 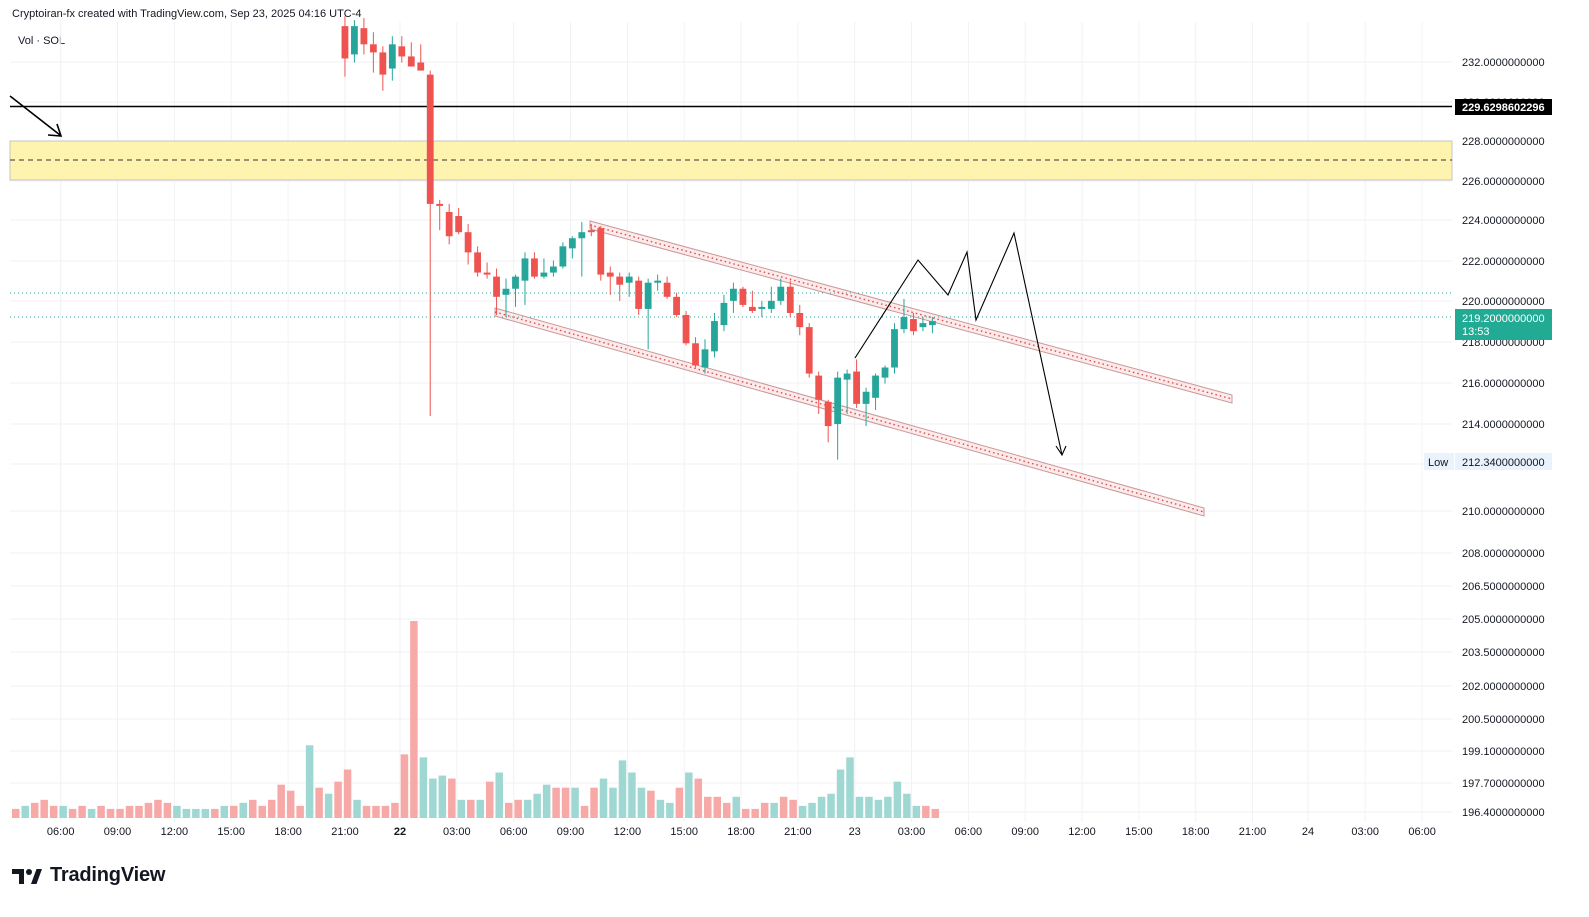 I want to click on low-tag-bg, so click(x=1439, y=461).